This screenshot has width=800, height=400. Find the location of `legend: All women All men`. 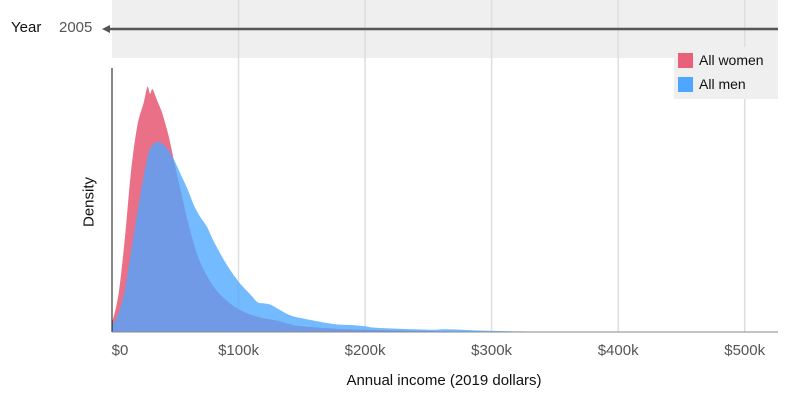

legend: All women All men is located at coordinates (726, 73).